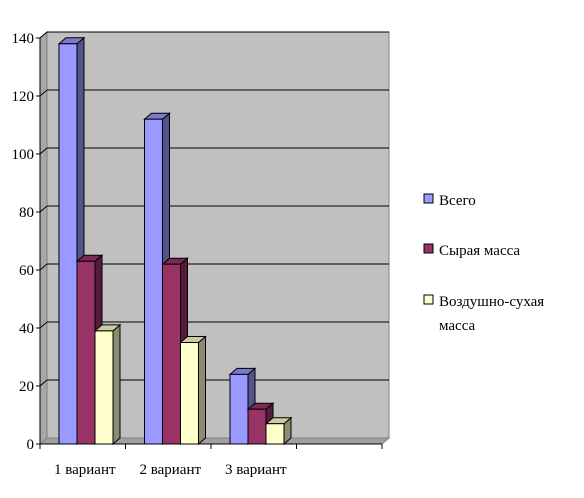  What do you see at coordinates (483, 314) in the screenshot?
I see `legend-item: Воздушно-сухая масса` at bounding box center [483, 314].